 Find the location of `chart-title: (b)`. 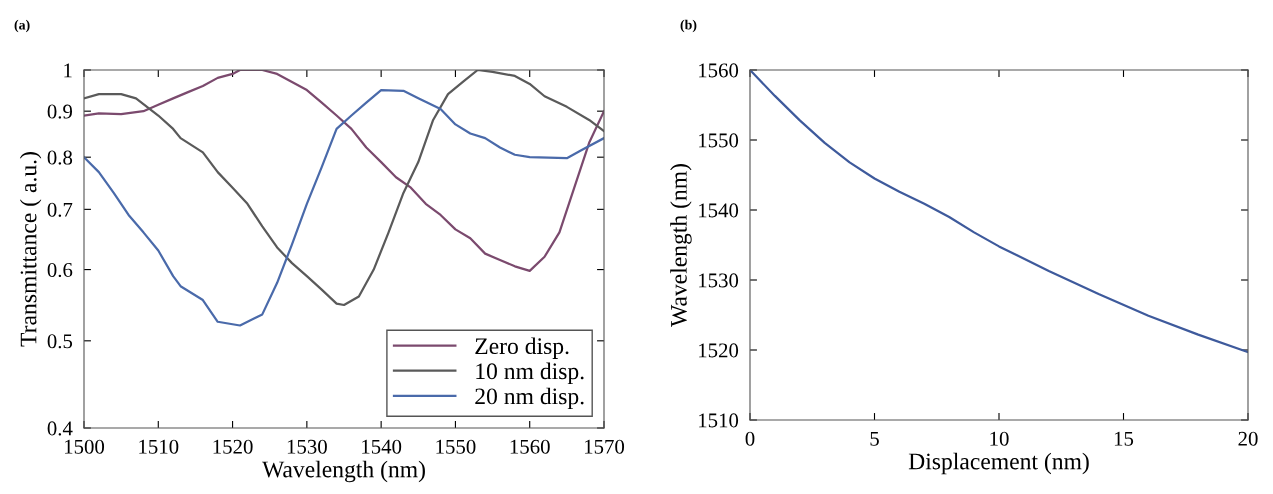

chart-title: (b) is located at coordinates (688, 26).